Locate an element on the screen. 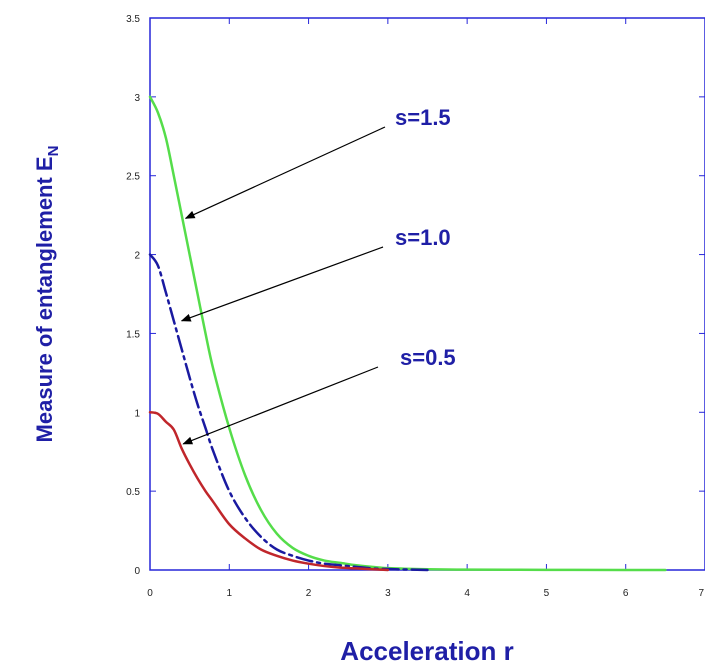 This screenshot has width=705, height=670. x-tick-label: 1 is located at coordinates (230, 593).